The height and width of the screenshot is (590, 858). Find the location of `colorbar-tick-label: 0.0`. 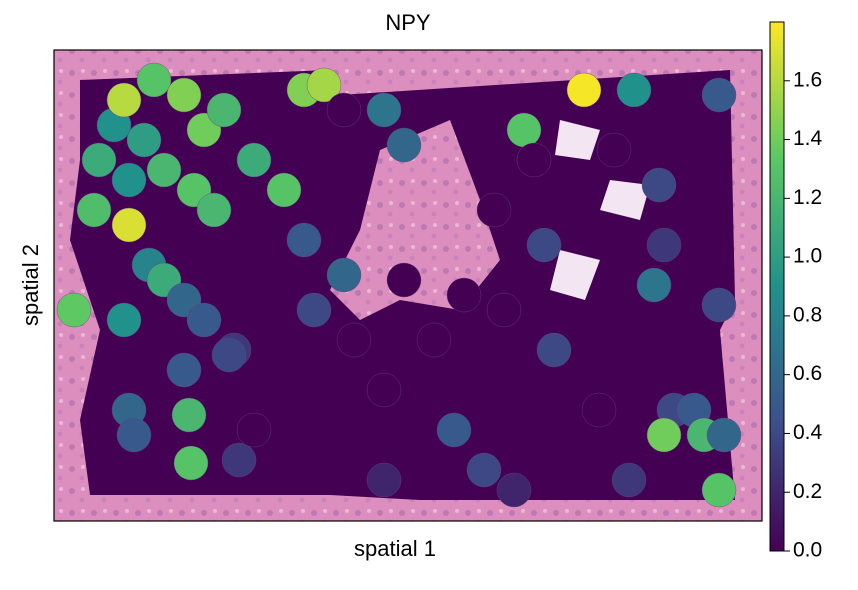

colorbar-tick-label: 0.0 is located at coordinates (807, 550).